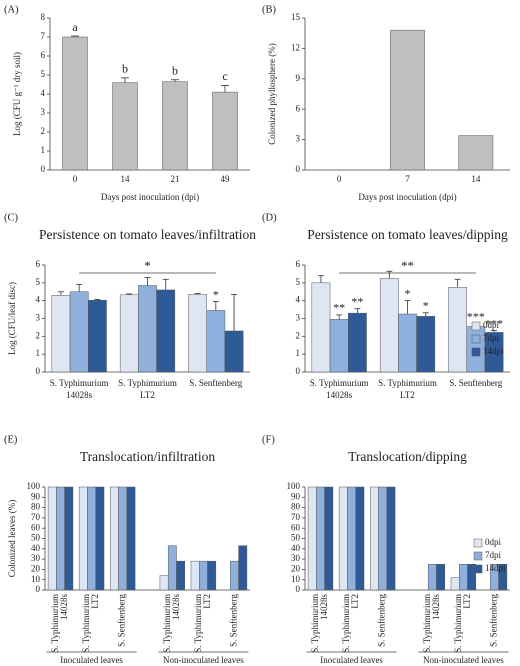 This screenshot has height=666, width=520. Describe the element at coordinates (11, 439) in the screenshot. I see `panel-label: (E)` at that location.